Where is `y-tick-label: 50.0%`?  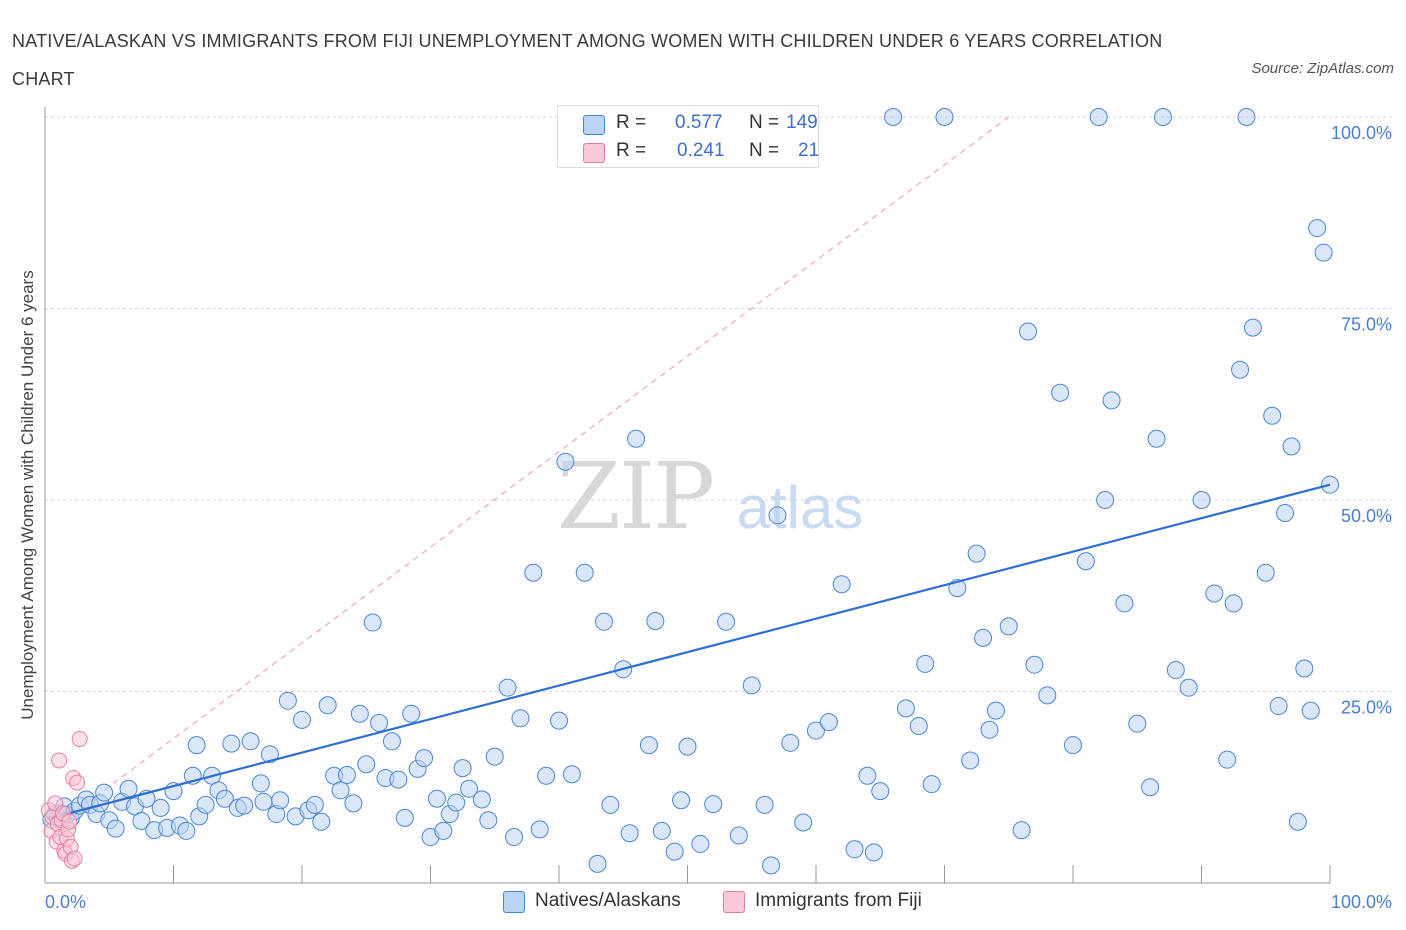 y-tick-label: 50.0% is located at coordinates (1366, 516).